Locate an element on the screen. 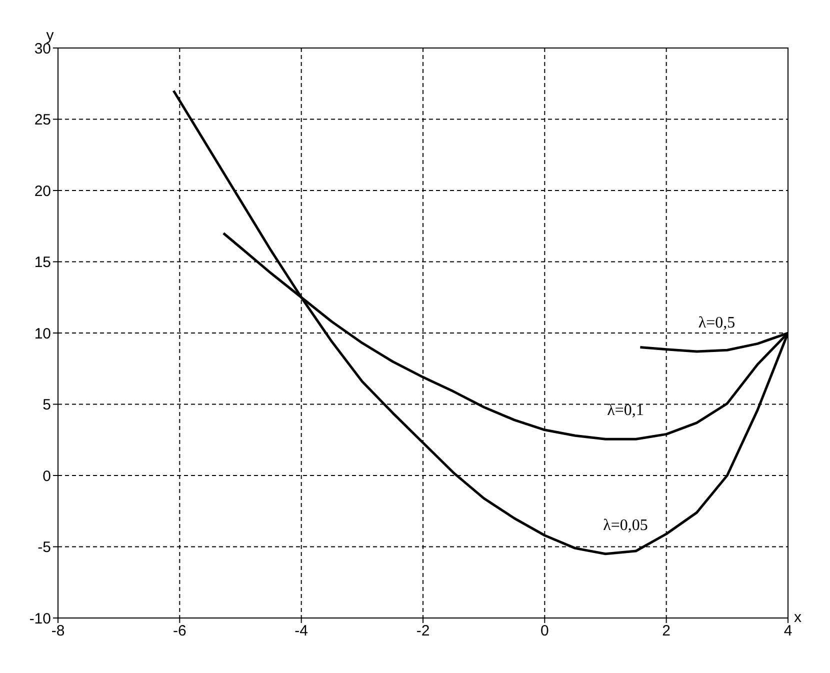 Image resolution: width=830 pixels, height=673 pixels. x-tick-label: -4 is located at coordinates (301, 631).